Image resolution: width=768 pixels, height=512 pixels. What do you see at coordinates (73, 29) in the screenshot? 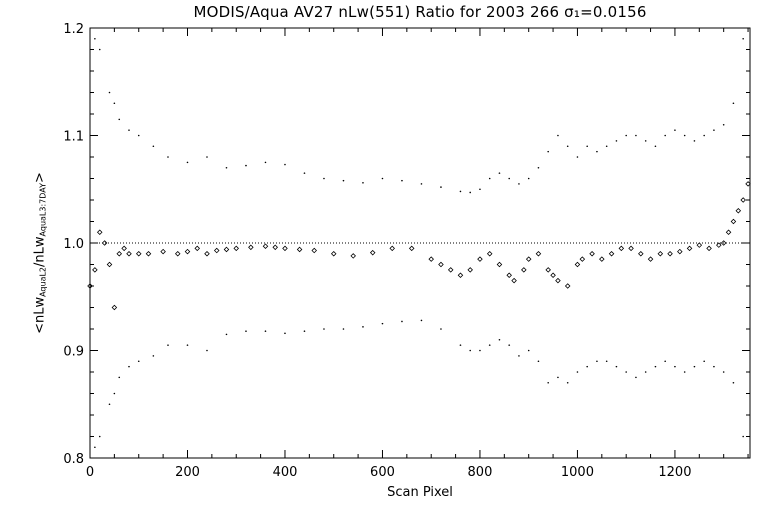
I see `y-tick-label: 1.2` at bounding box center [73, 29].